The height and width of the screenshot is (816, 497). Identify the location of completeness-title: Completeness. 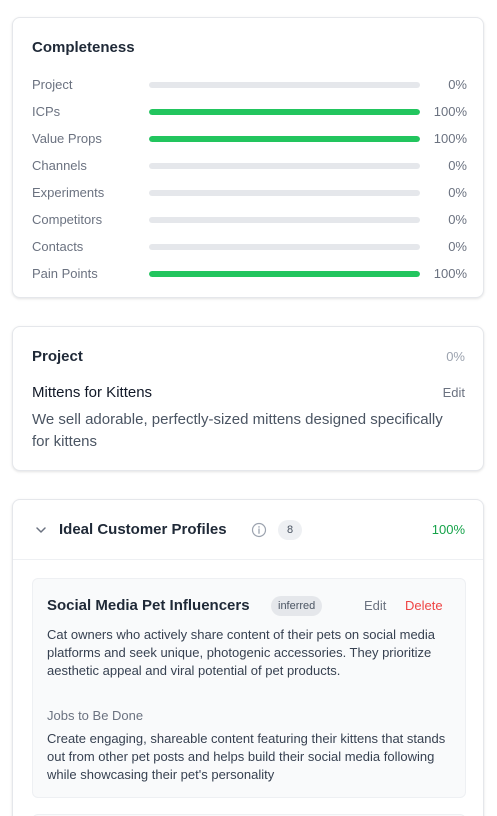
(83, 47).